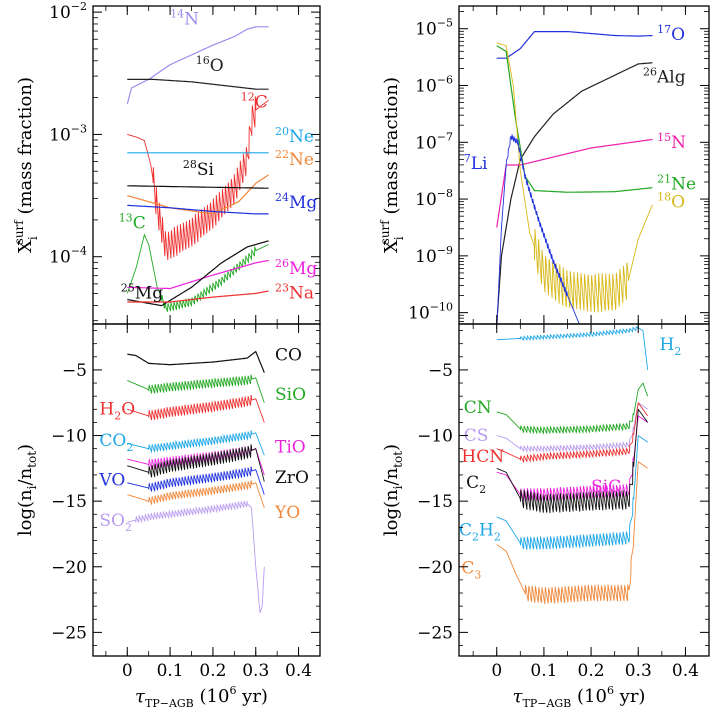 This screenshot has height=711, width=713. I want to click on y-axis-label-top-left: Xisurf (mass fraction), so click(26, 165).